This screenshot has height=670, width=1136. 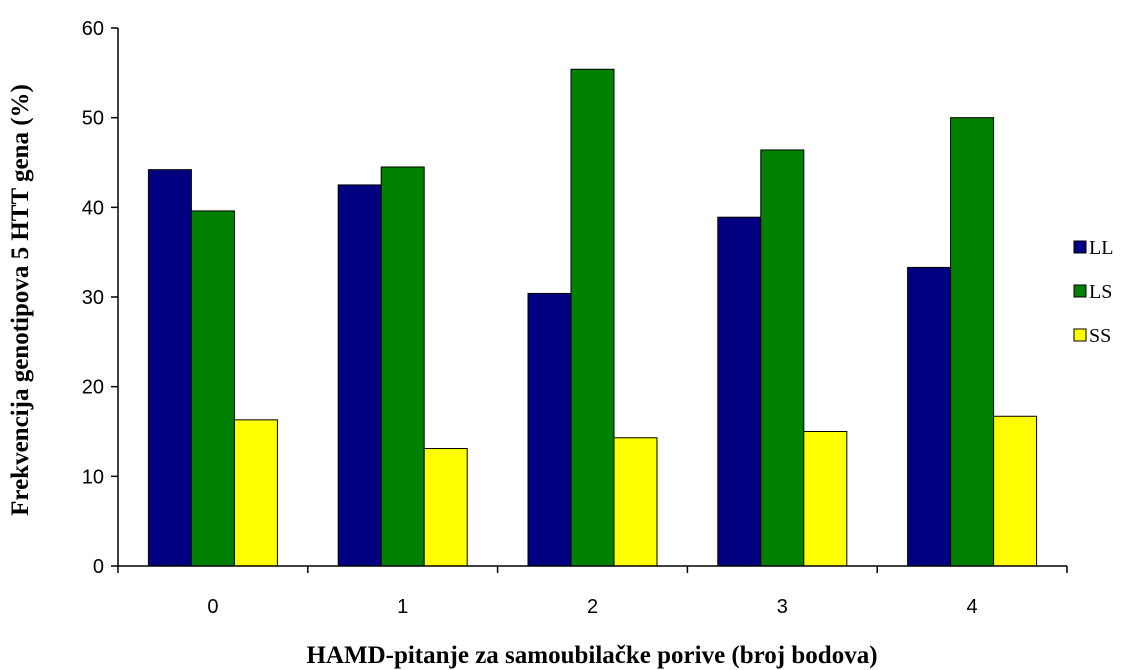 What do you see at coordinates (93, 388) in the screenshot?
I see `y-tick-label: 20` at bounding box center [93, 388].